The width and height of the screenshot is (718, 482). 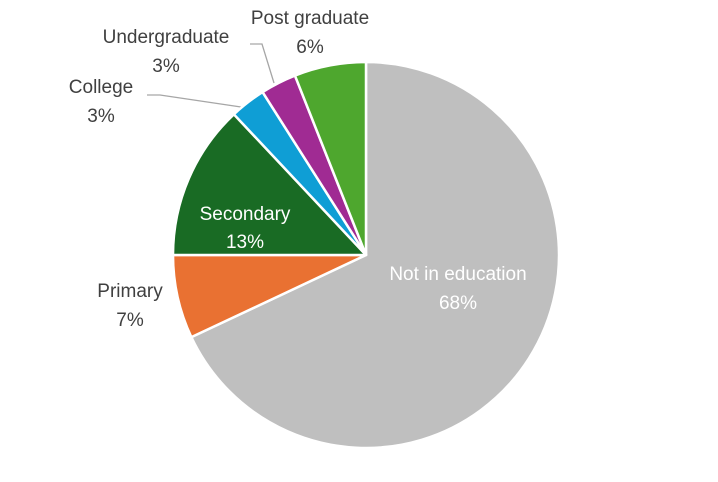 I want to click on slice-label: Undergraduate, so click(x=166, y=37).